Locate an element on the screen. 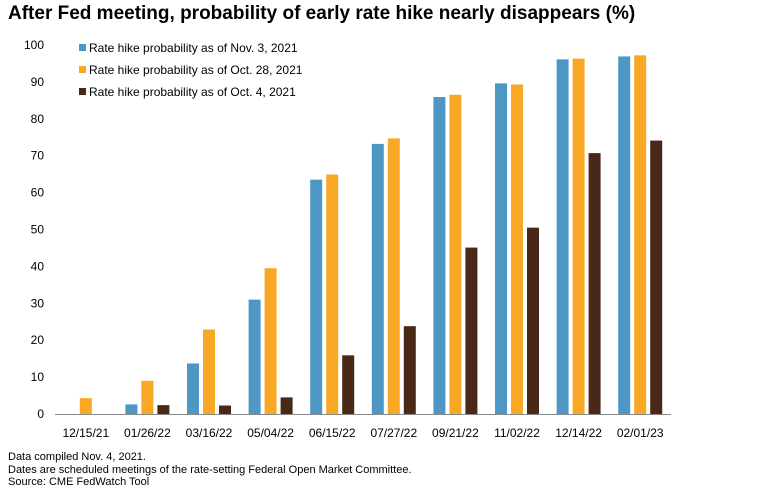 This screenshot has width=773, height=498. x-tick-label: 02/01/23 is located at coordinates (640, 433).